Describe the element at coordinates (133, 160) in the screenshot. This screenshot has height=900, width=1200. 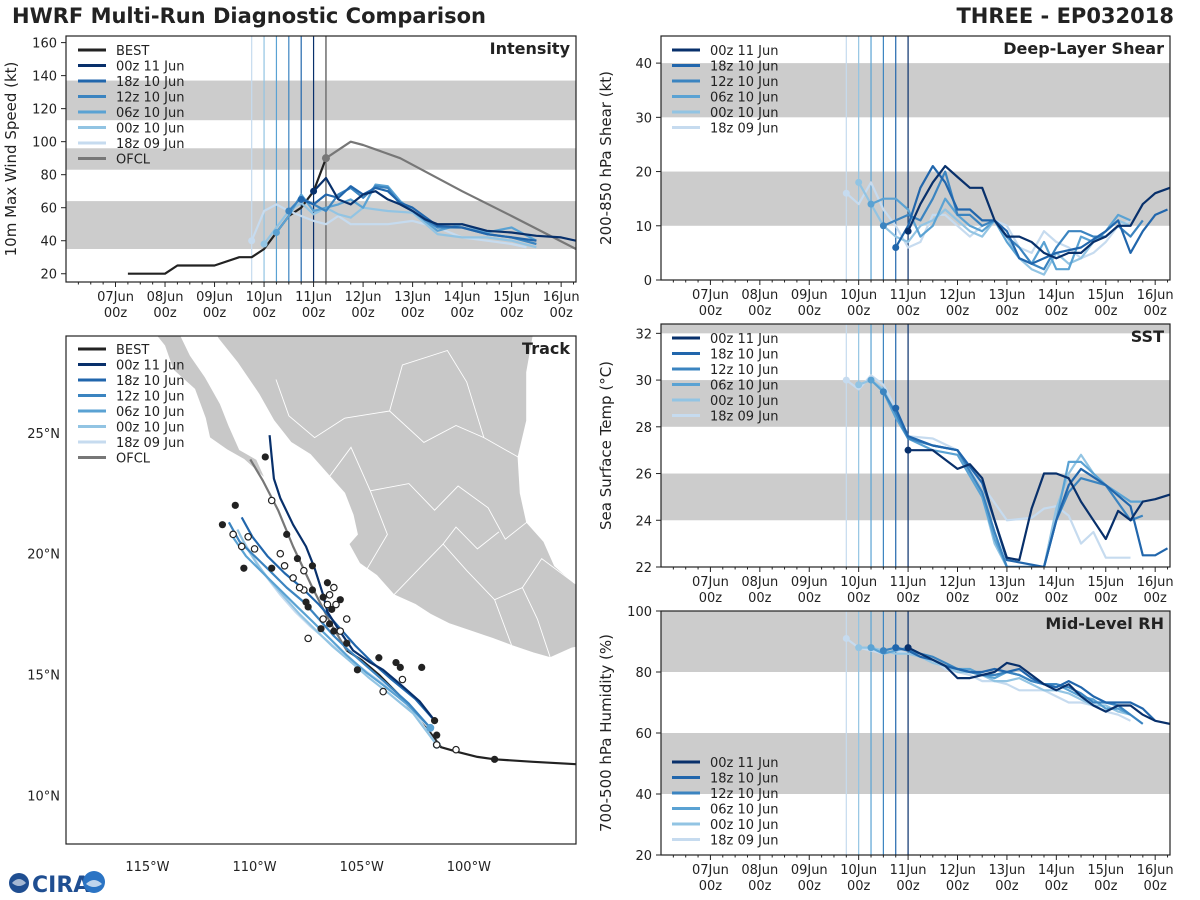
I see `legend-label: OFCL` at that location.